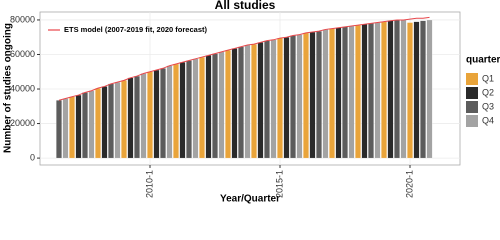 The height and width of the screenshot is (240, 500). I want to click on y-tick-label: 60000, so click(22, 54).